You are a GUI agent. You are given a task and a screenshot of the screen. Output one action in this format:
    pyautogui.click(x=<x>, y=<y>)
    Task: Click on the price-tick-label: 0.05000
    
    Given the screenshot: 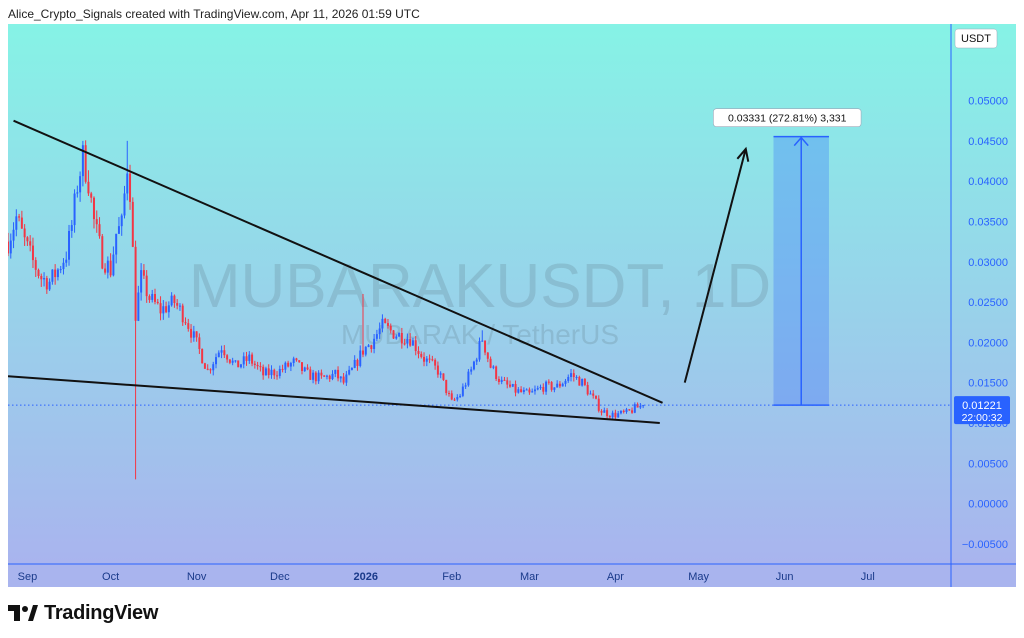 What is the action you would take?
    pyautogui.click(x=988, y=102)
    